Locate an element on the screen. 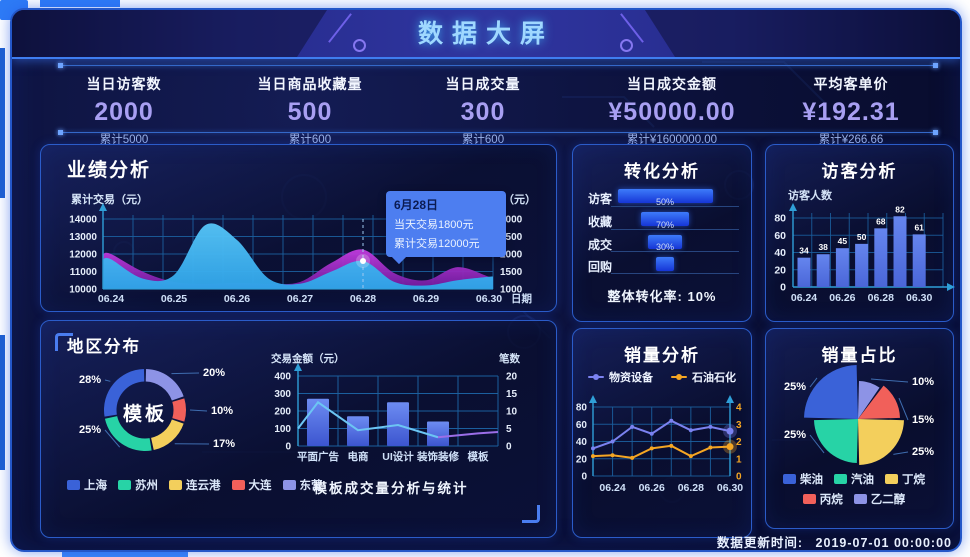 This screenshot has width=970, height=557. y-left-tick: 11000 is located at coordinates (84, 272).